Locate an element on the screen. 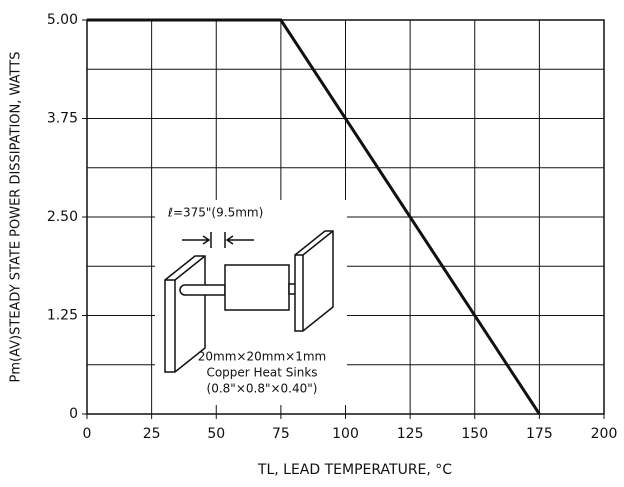  x-tick-label: 75 is located at coordinates (281, 434).